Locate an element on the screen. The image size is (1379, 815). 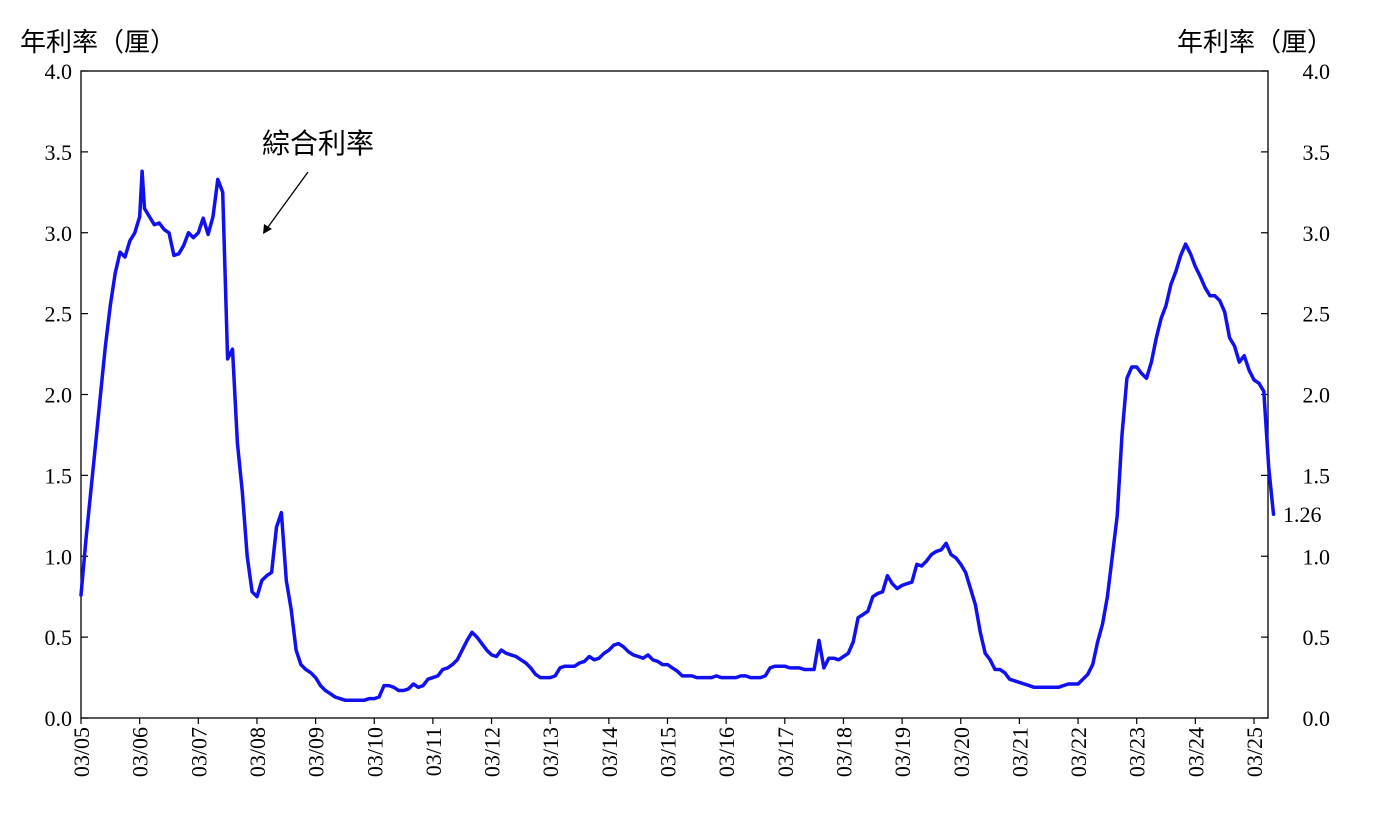
x-tick-label: 03/05 is located at coordinates (81, 752).